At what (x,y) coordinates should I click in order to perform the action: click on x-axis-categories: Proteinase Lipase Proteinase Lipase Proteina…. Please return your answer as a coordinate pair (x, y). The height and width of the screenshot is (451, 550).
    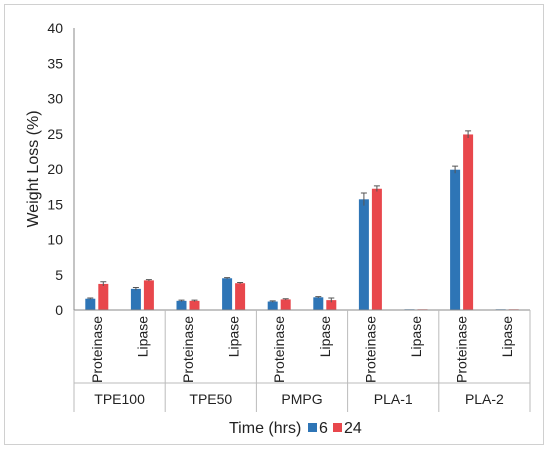
    Looking at the image, I should click on (302, 349).